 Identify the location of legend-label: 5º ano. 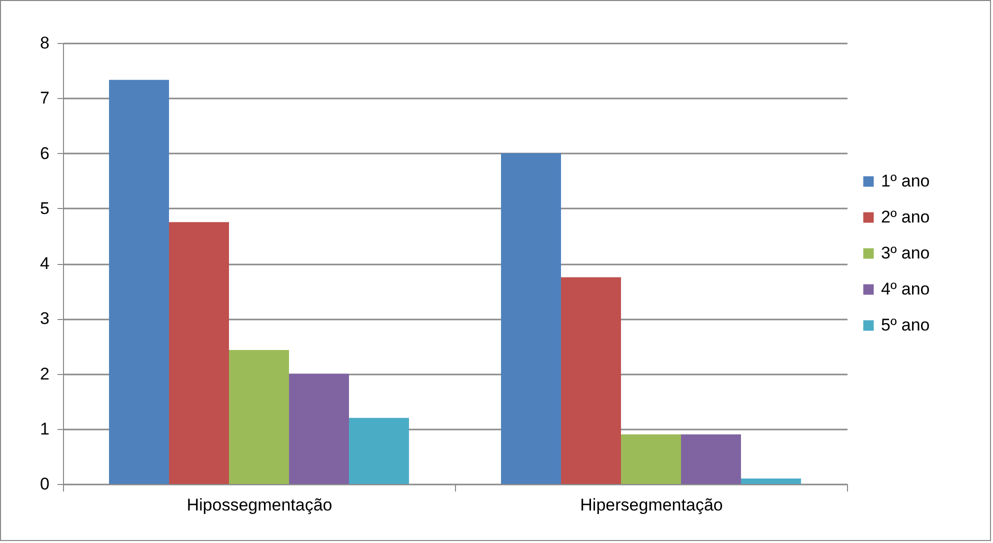
(905, 325).